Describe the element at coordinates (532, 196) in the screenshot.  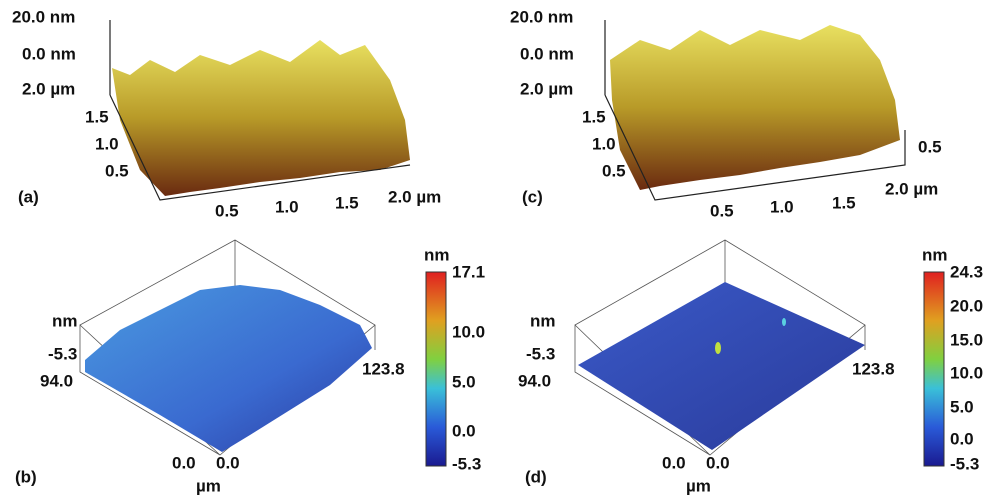
I see `panel-label: (c)` at that location.